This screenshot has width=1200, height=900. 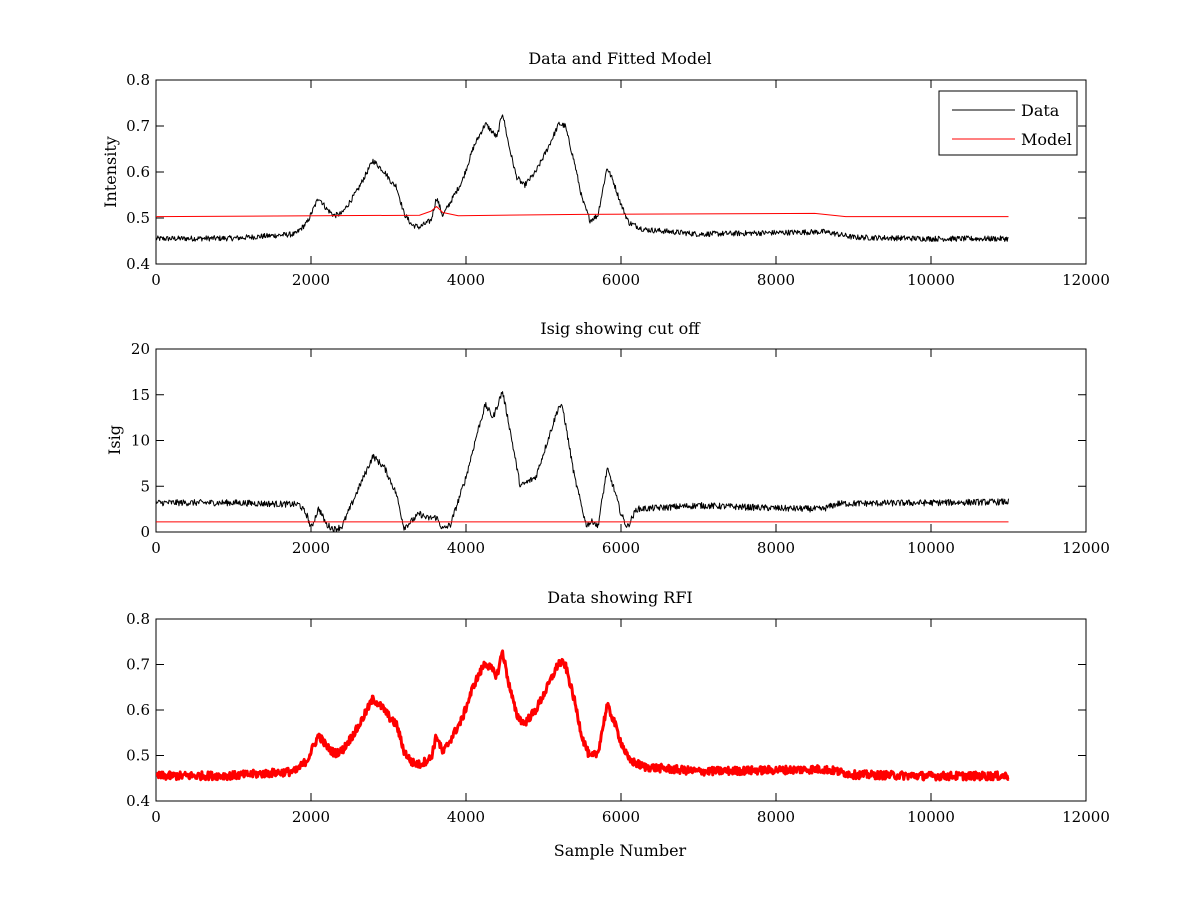 I want to click on panel-2-series-layer, so click(x=582, y=461).